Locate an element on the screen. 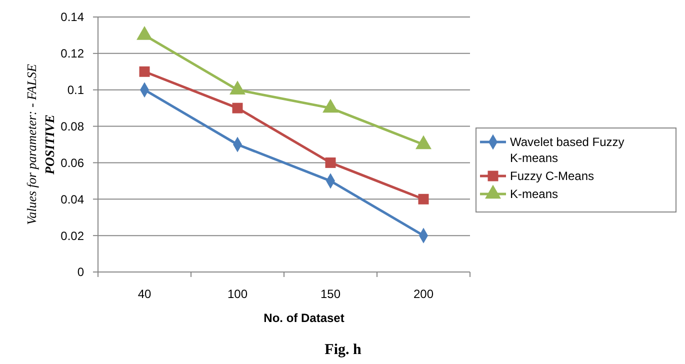 The width and height of the screenshot is (685, 364). y-tick-label: 0.06 is located at coordinates (72, 163).